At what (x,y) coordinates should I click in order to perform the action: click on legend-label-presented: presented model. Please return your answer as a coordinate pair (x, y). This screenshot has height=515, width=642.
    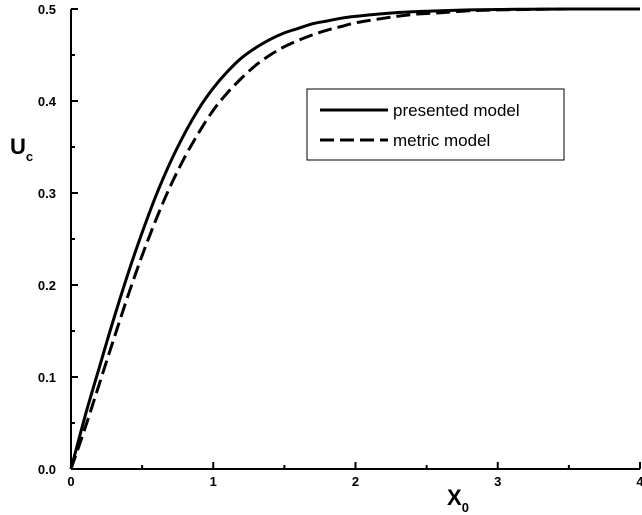
    Looking at the image, I should click on (456, 110).